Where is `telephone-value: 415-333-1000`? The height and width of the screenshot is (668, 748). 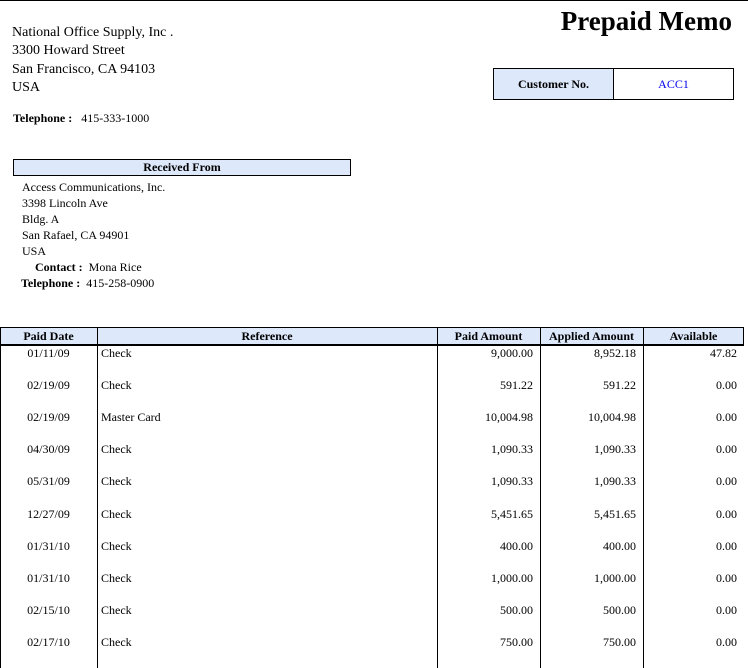 telephone-value: 415-333-1000 is located at coordinates (115, 118).